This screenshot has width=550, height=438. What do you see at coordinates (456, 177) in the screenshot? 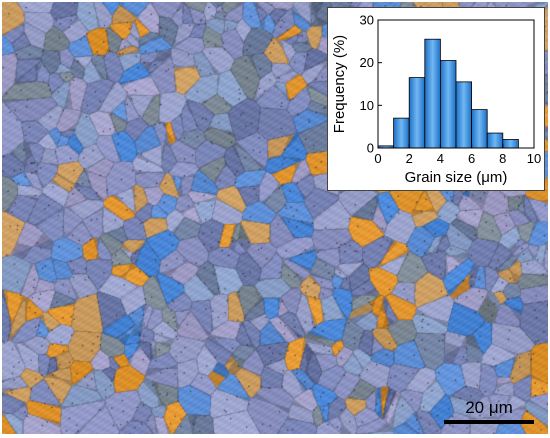
I see `x-axis-label: Grain size (μm)` at bounding box center [456, 177].